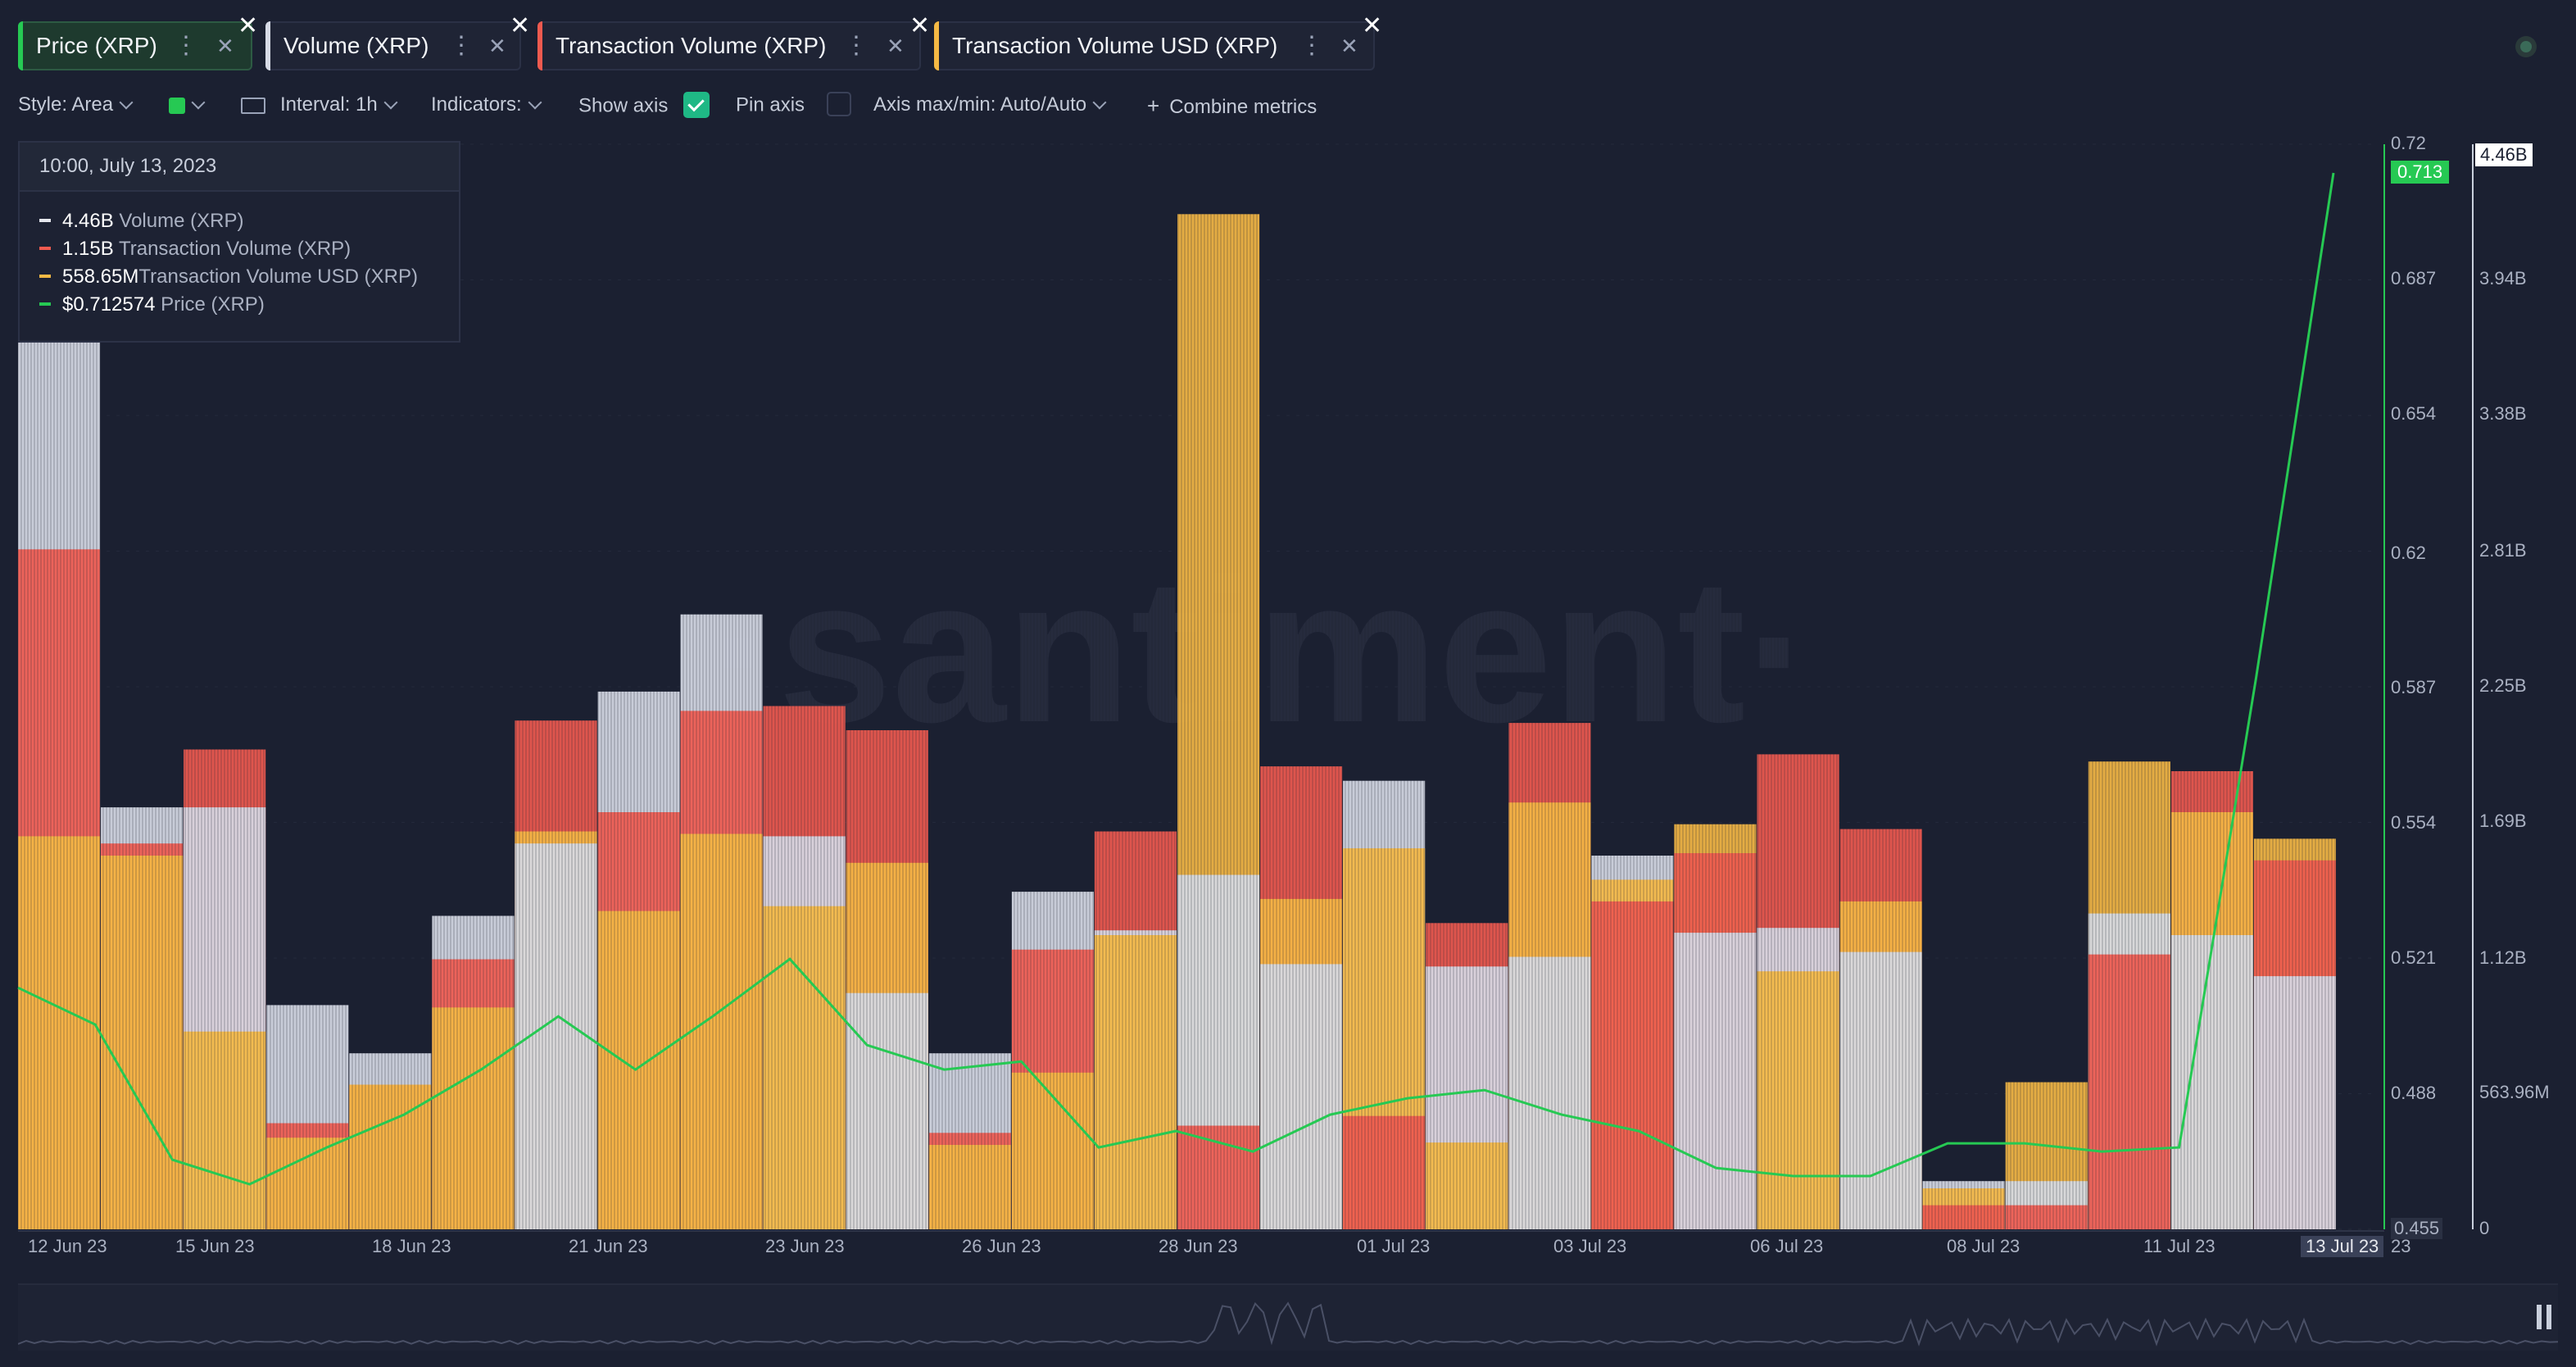  What do you see at coordinates (623, 105) in the screenshot?
I see `show-axis-label: Show axis` at bounding box center [623, 105].